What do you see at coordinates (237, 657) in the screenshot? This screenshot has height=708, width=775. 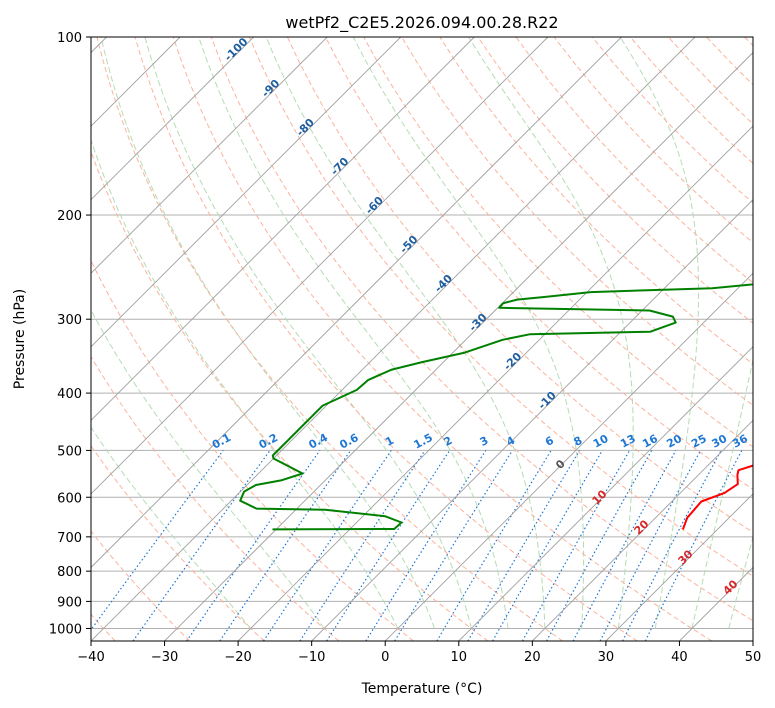 I see `x-tick-label: −20` at bounding box center [237, 657].